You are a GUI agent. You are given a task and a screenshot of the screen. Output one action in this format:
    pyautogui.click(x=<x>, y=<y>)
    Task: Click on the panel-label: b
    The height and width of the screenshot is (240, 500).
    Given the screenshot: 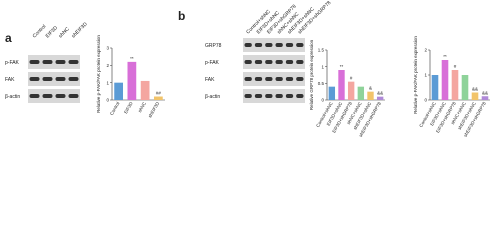 What is the action you would take?
    pyautogui.click(x=181, y=16)
    